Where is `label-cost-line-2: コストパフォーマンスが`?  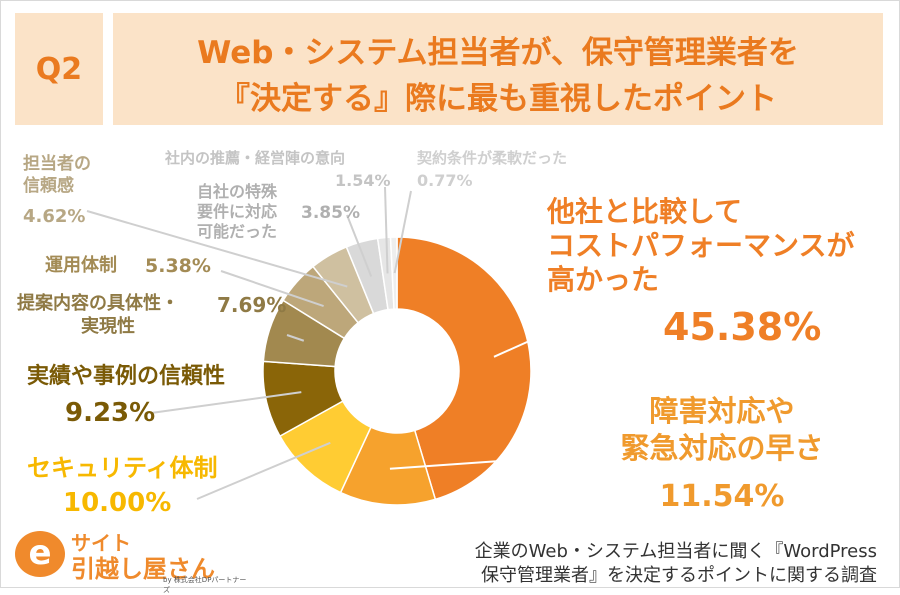
label-cost-line-2: コストパフォーマンスが is located at coordinates (701, 245).